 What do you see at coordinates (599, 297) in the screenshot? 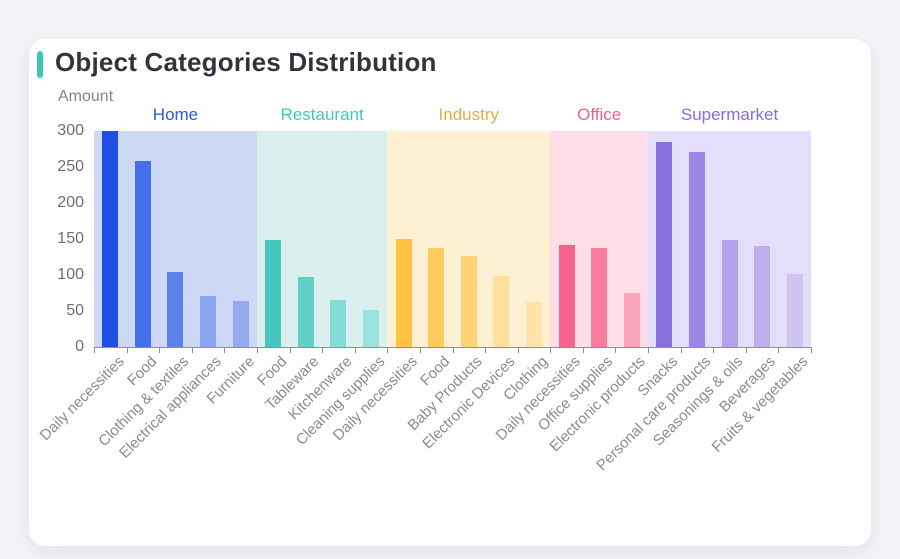
I see `bar-office-office-supplies` at bounding box center [599, 297].